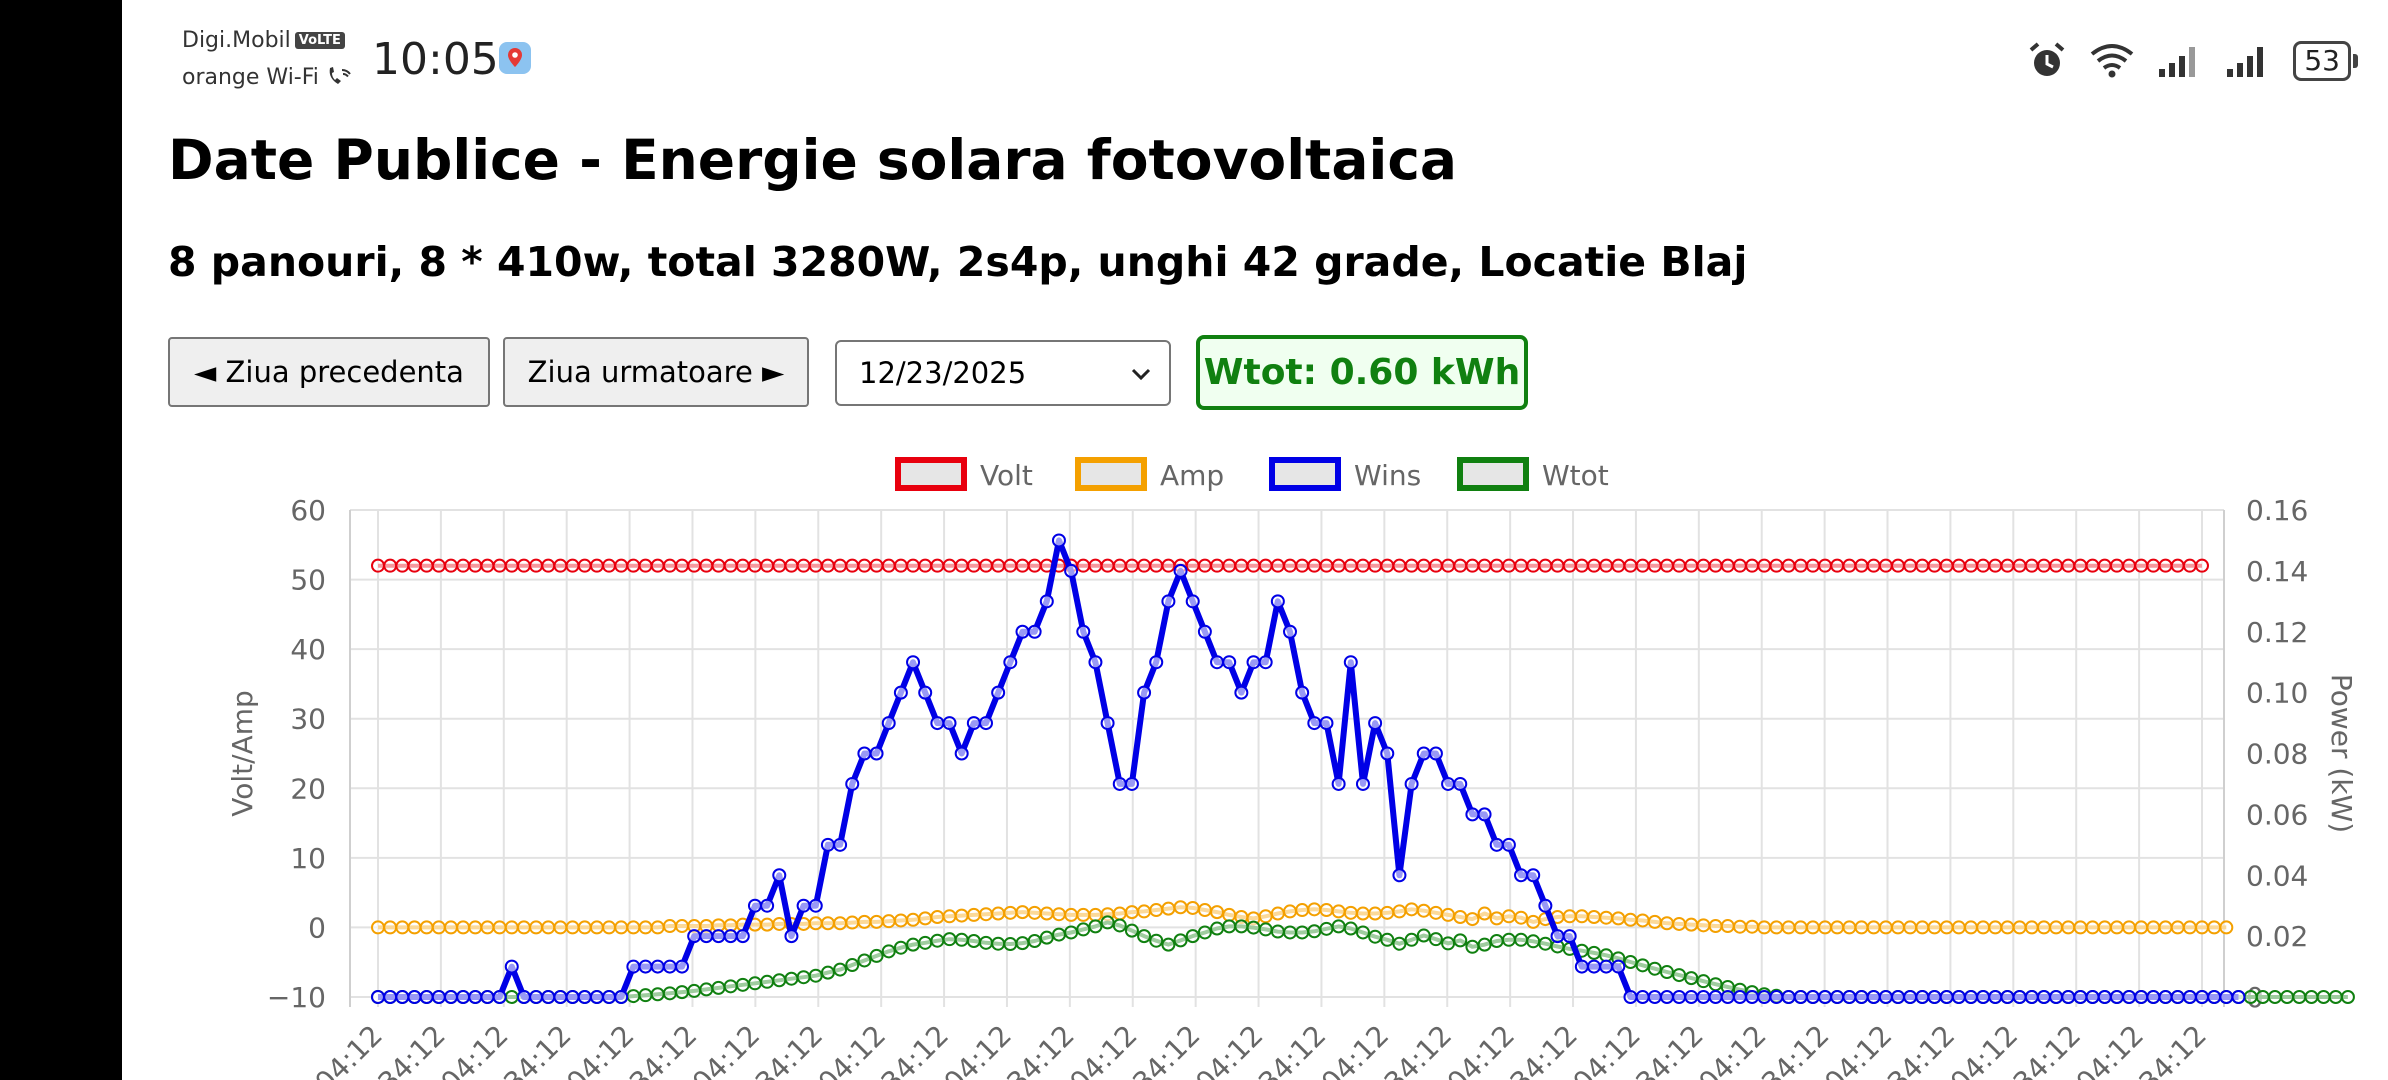 The image size is (2388, 1080). What do you see at coordinates (329, 372) in the screenshot?
I see `previous-day-button: ◄ Ziua precedenta` at bounding box center [329, 372].